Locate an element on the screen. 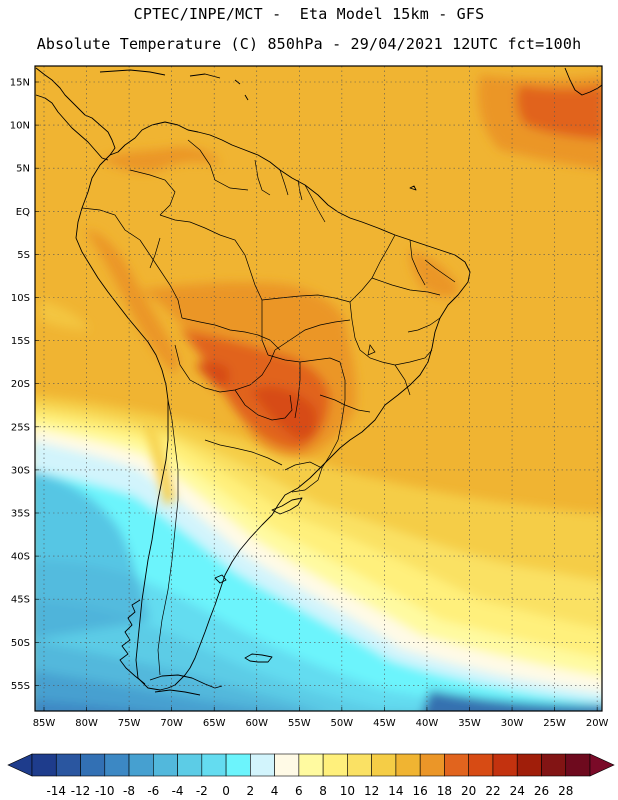 The image size is (618, 800). lon-tick-label: 25W is located at coordinates (554, 723).